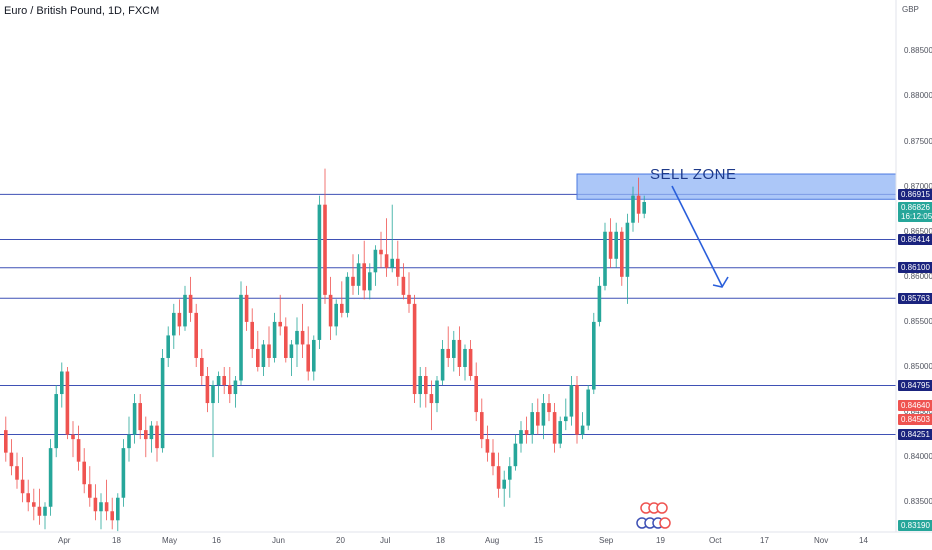 The image size is (932, 550). I want to click on time-tick-label: Apr, so click(64, 540).